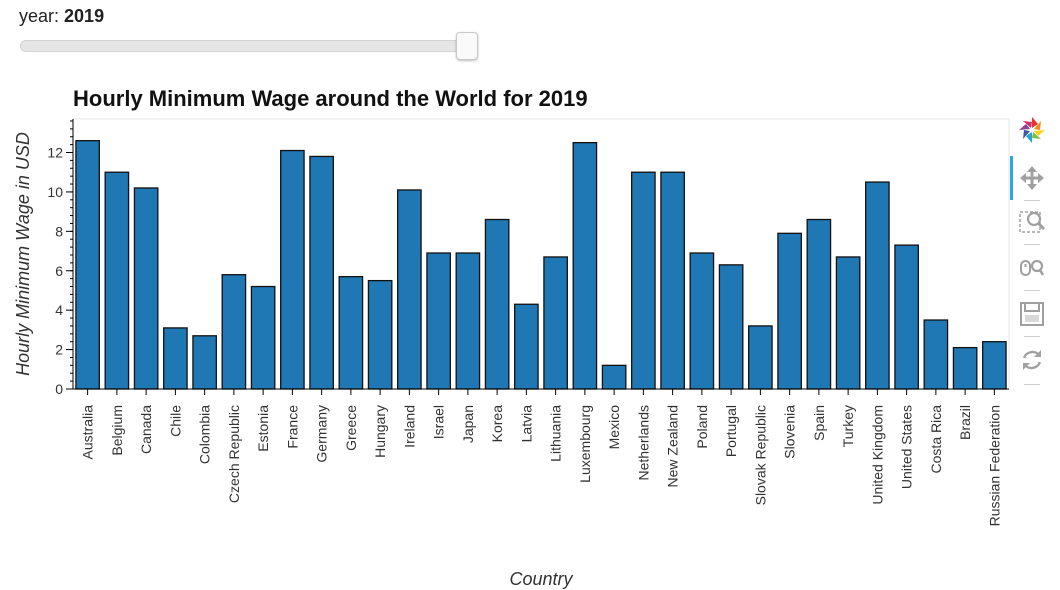  Describe the element at coordinates (322, 434) in the screenshot. I see `x-tick-label: Germany` at that location.